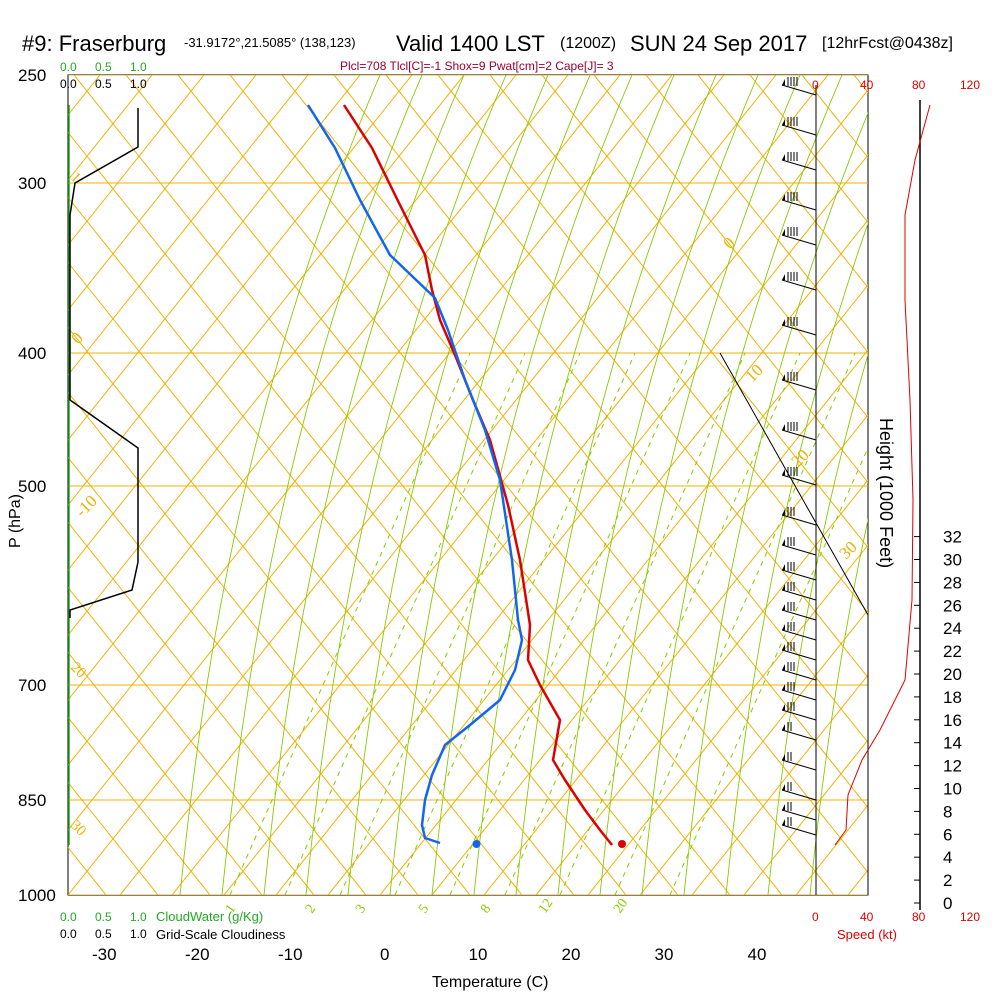 This screenshot has width=1000, height=1000. I want to click on cloudwater-tick-top: 1.0, so click(138, 67).